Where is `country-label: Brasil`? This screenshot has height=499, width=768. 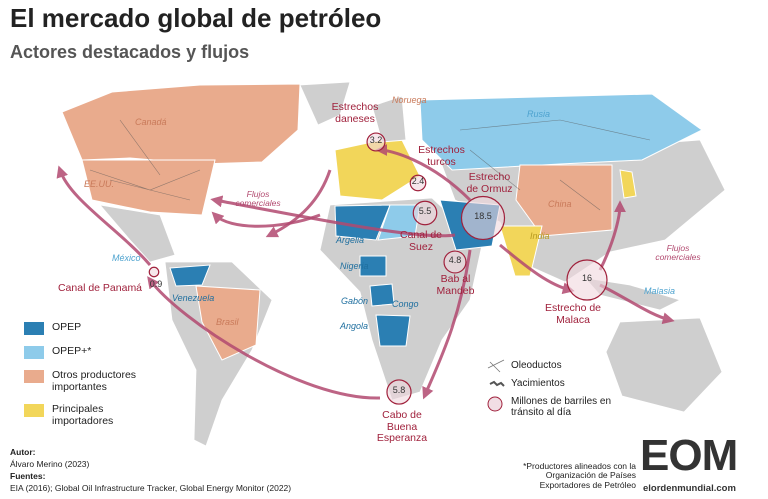
country-label: Brasil is located at coordinates (227, 322).